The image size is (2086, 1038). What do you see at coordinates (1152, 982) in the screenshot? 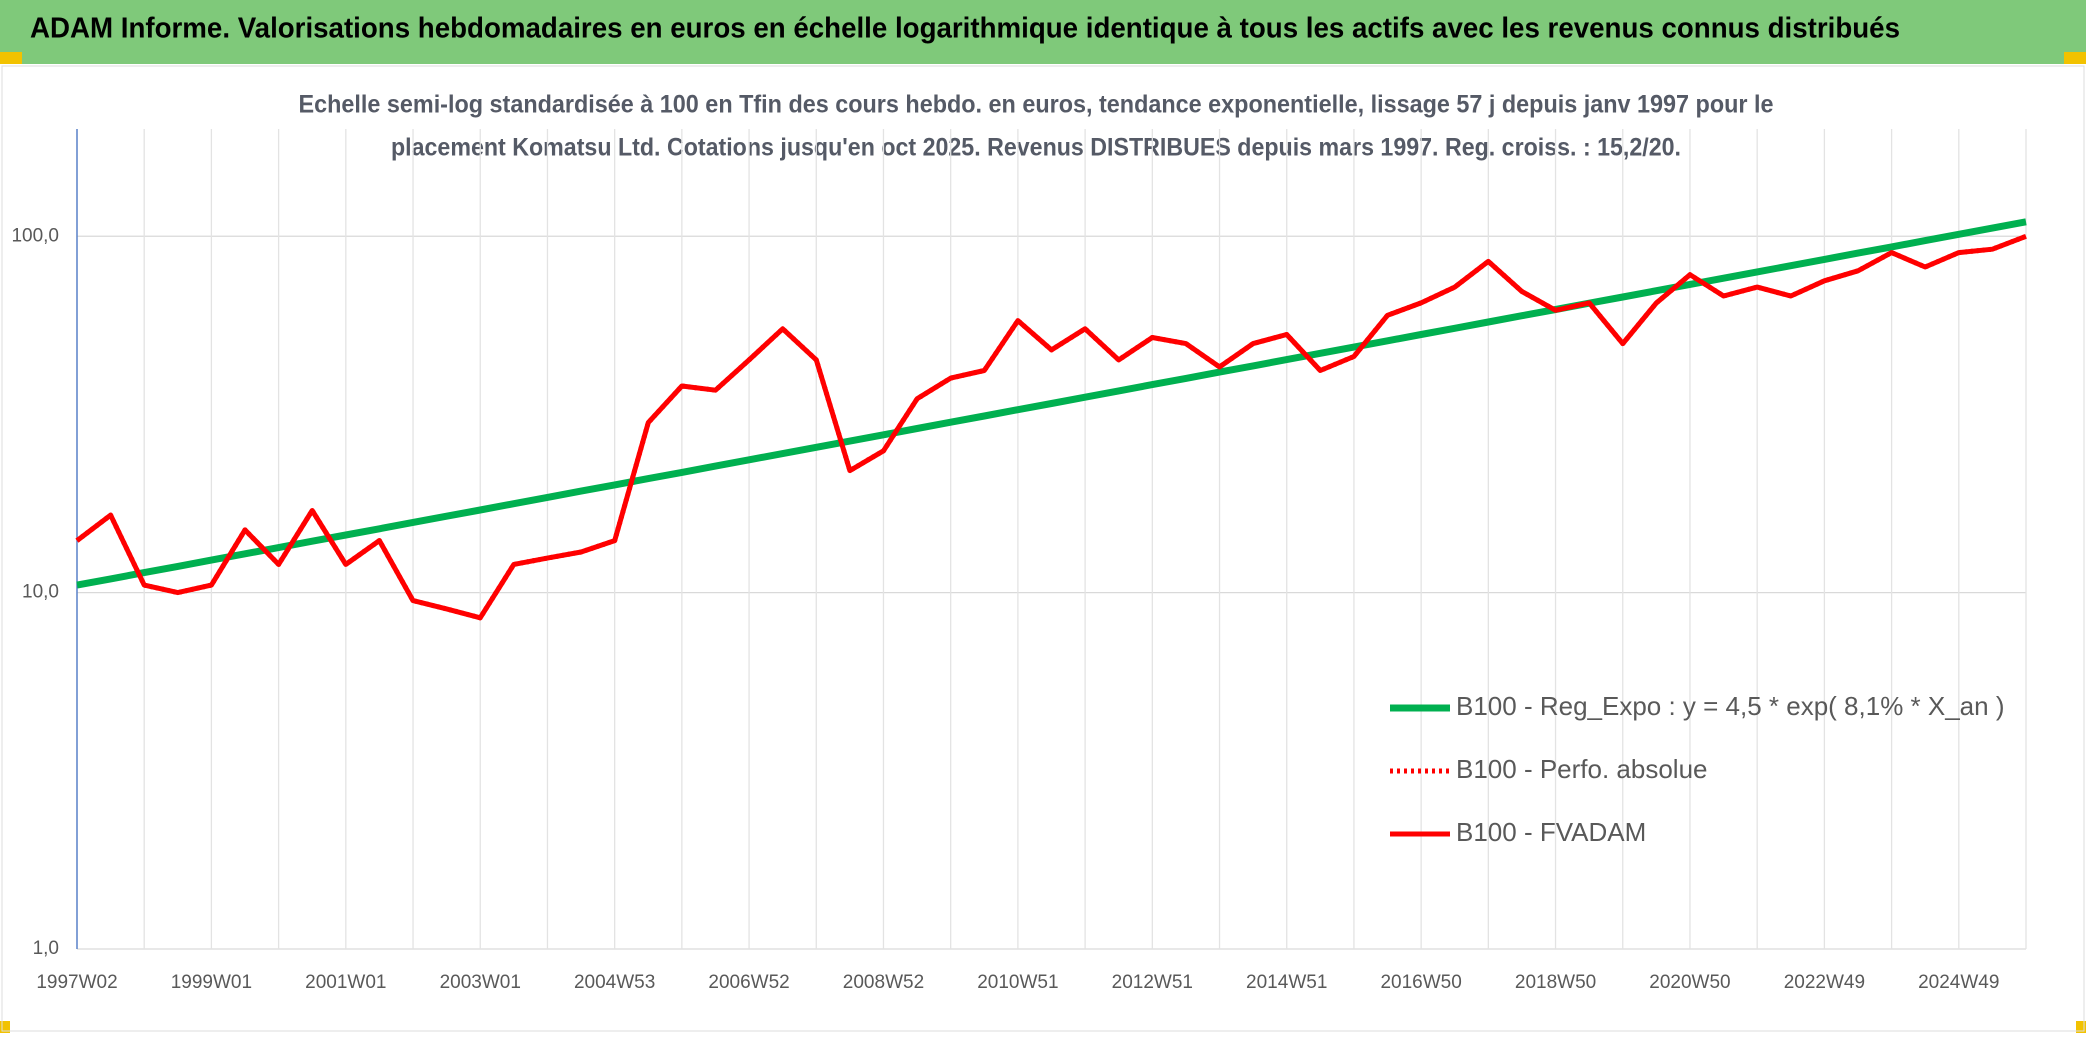
I see `x-tick-label: 2012W51` at bounding box center [1152, 982].